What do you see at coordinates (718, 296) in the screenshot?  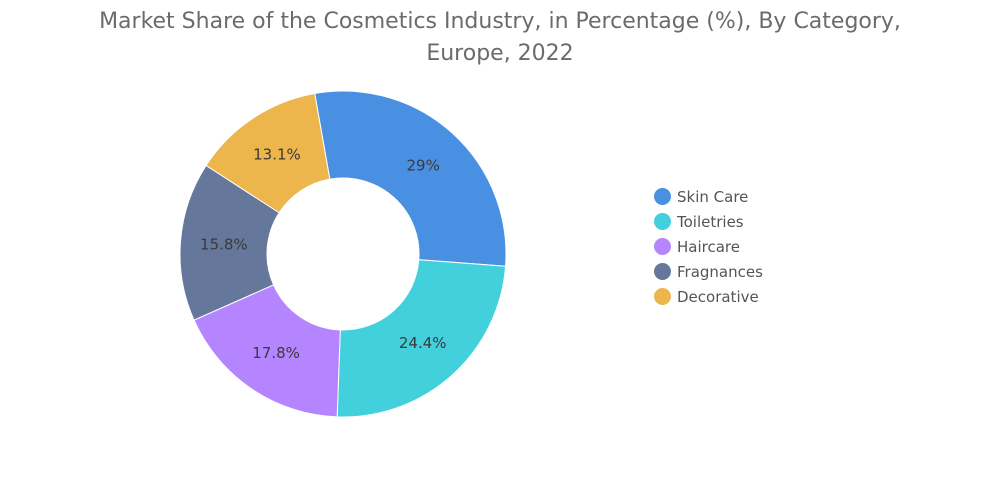 I see `legend-label: Decorative` at bounding box center [718, 296].